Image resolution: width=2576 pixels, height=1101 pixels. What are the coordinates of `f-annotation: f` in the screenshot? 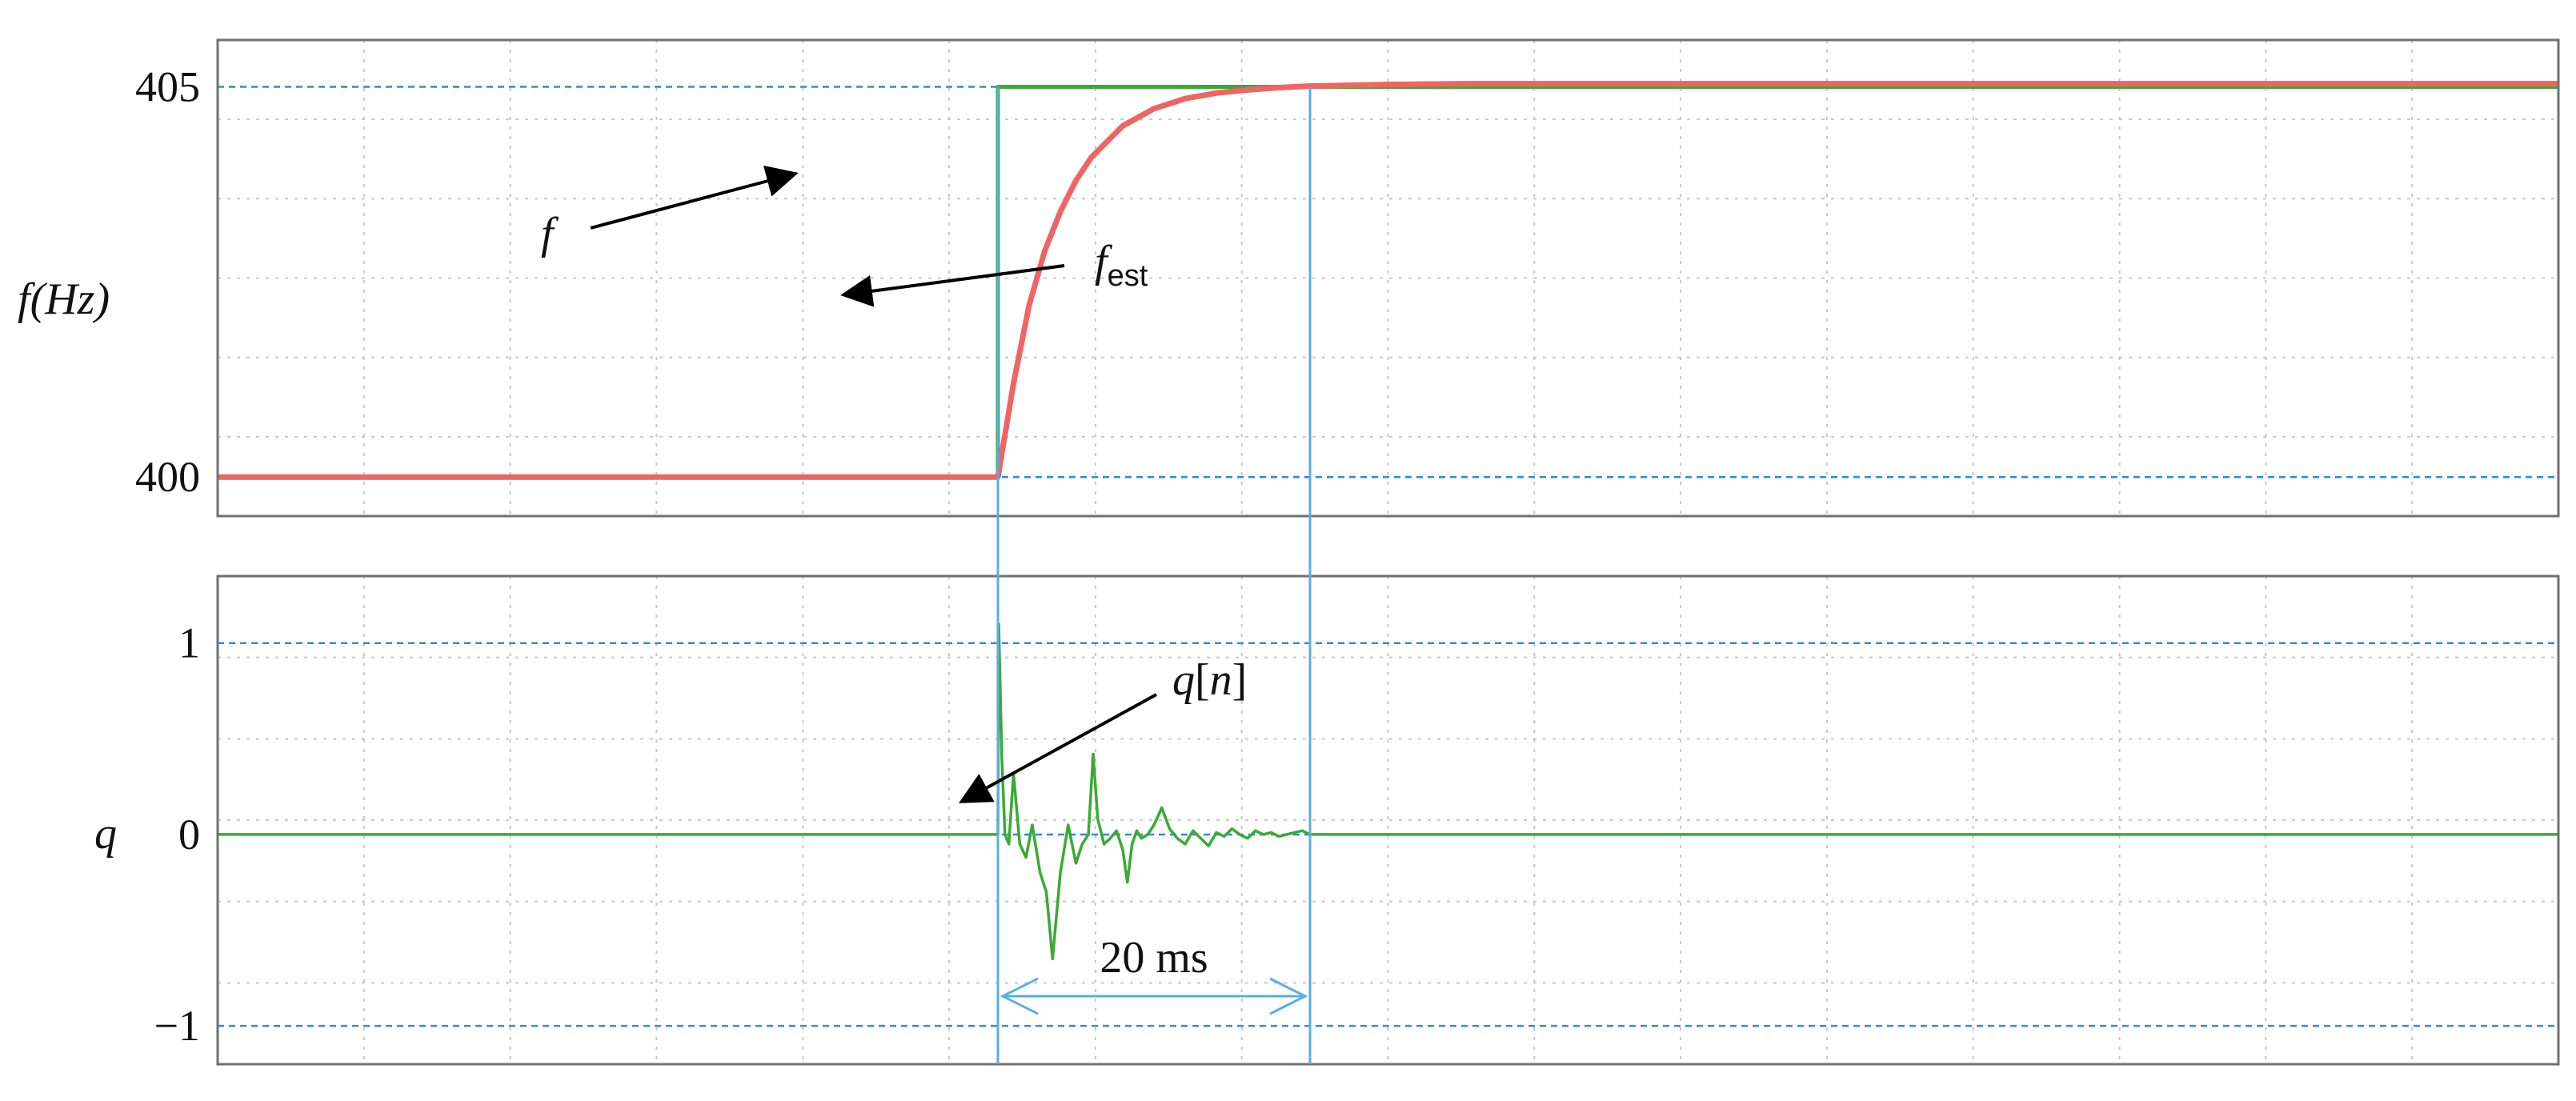 It's located at (670, 212).